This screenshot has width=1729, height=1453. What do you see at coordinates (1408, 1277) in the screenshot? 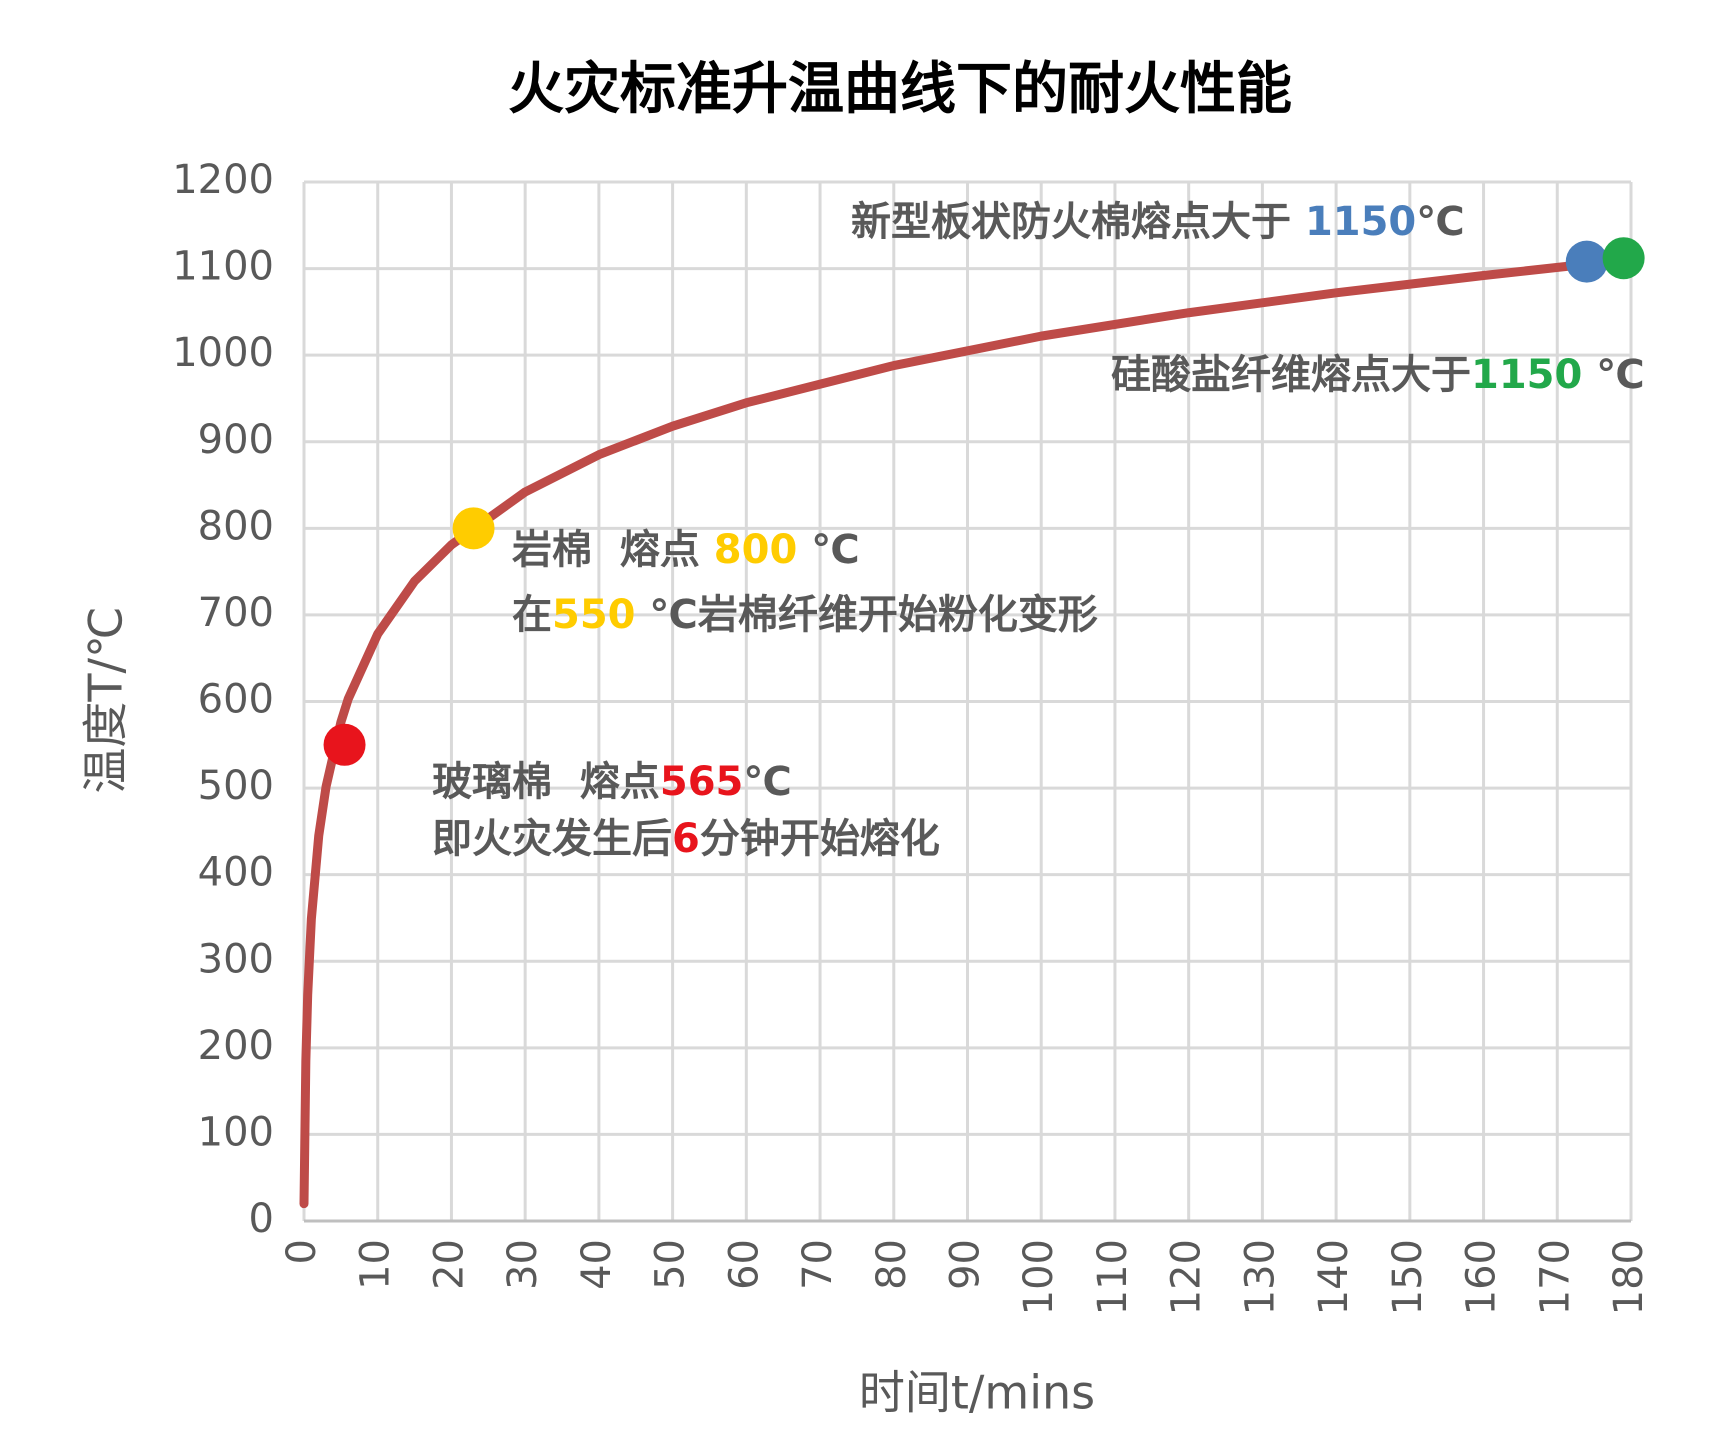
I see `x-tick-label: 150` at bounding box center [1408, 1277].